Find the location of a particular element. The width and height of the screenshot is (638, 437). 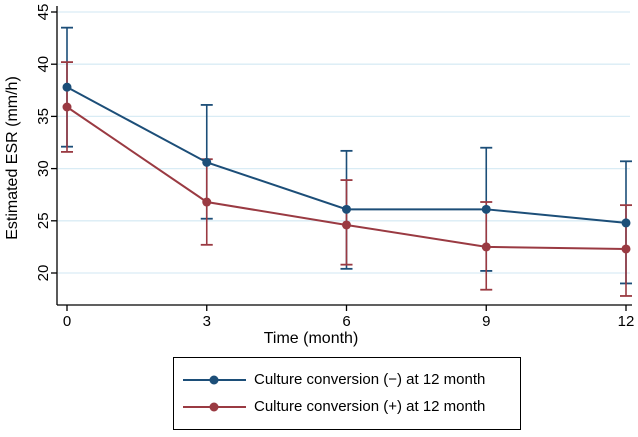

legend-row-negative: Culture conversion (−) at 12 month is located at coordinates (351, 380).